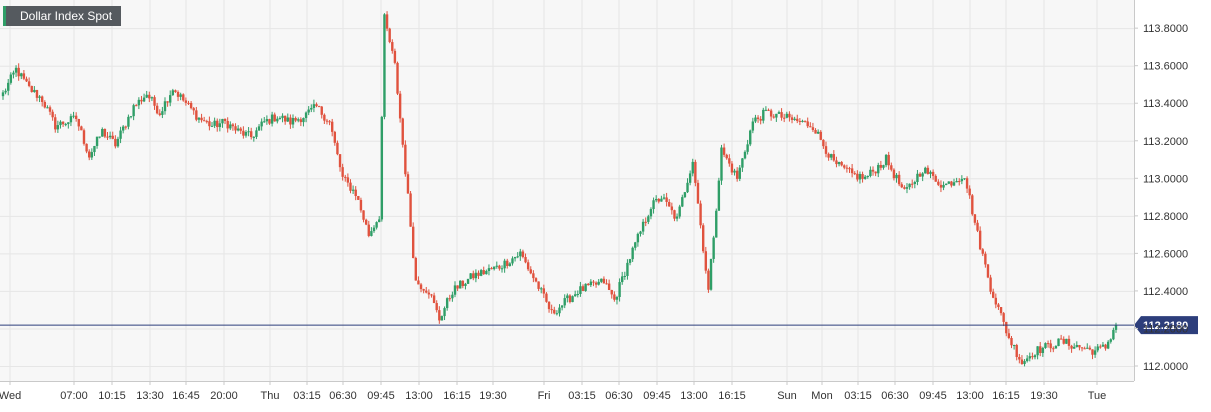  What do you see at coordinates (1165, 329) in the screenshot?
I see `y-tick-label: 112.2000` at bounding box center [1165, 329].